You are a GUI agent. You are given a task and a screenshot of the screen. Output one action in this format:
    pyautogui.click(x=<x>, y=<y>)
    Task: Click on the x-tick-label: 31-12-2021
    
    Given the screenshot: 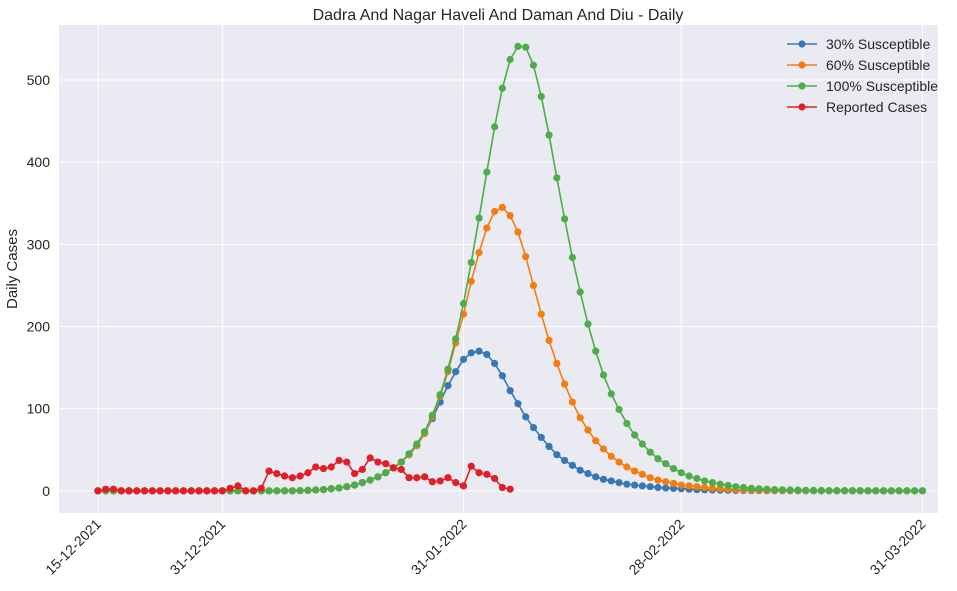 What is the action you would take?
    pyautogui.click(x=198, y=547)
    